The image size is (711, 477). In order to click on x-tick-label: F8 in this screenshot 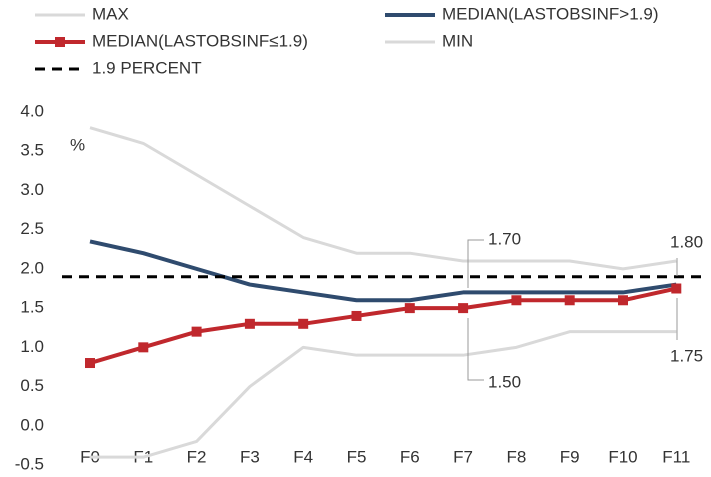, I will do `click(516, 456)`.